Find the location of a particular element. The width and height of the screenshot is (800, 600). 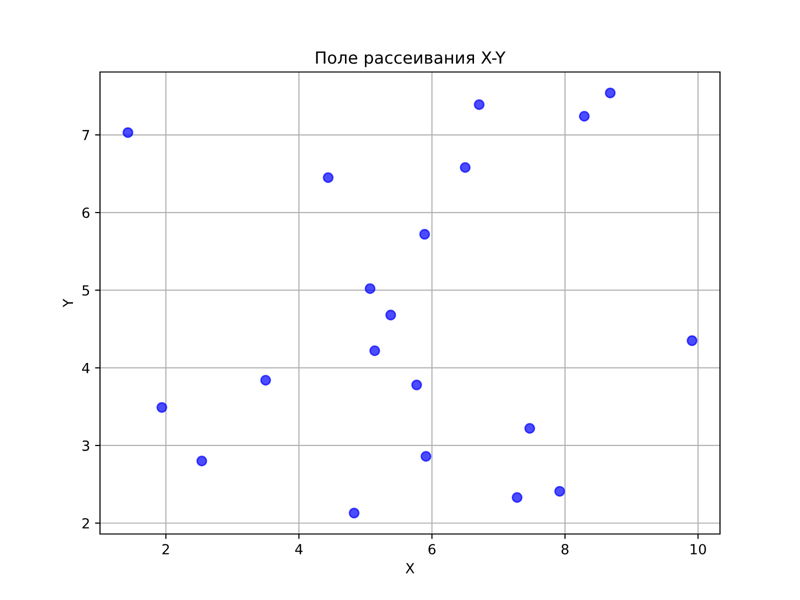

y-tick-label: 7 is located at coordinates (86, 135).